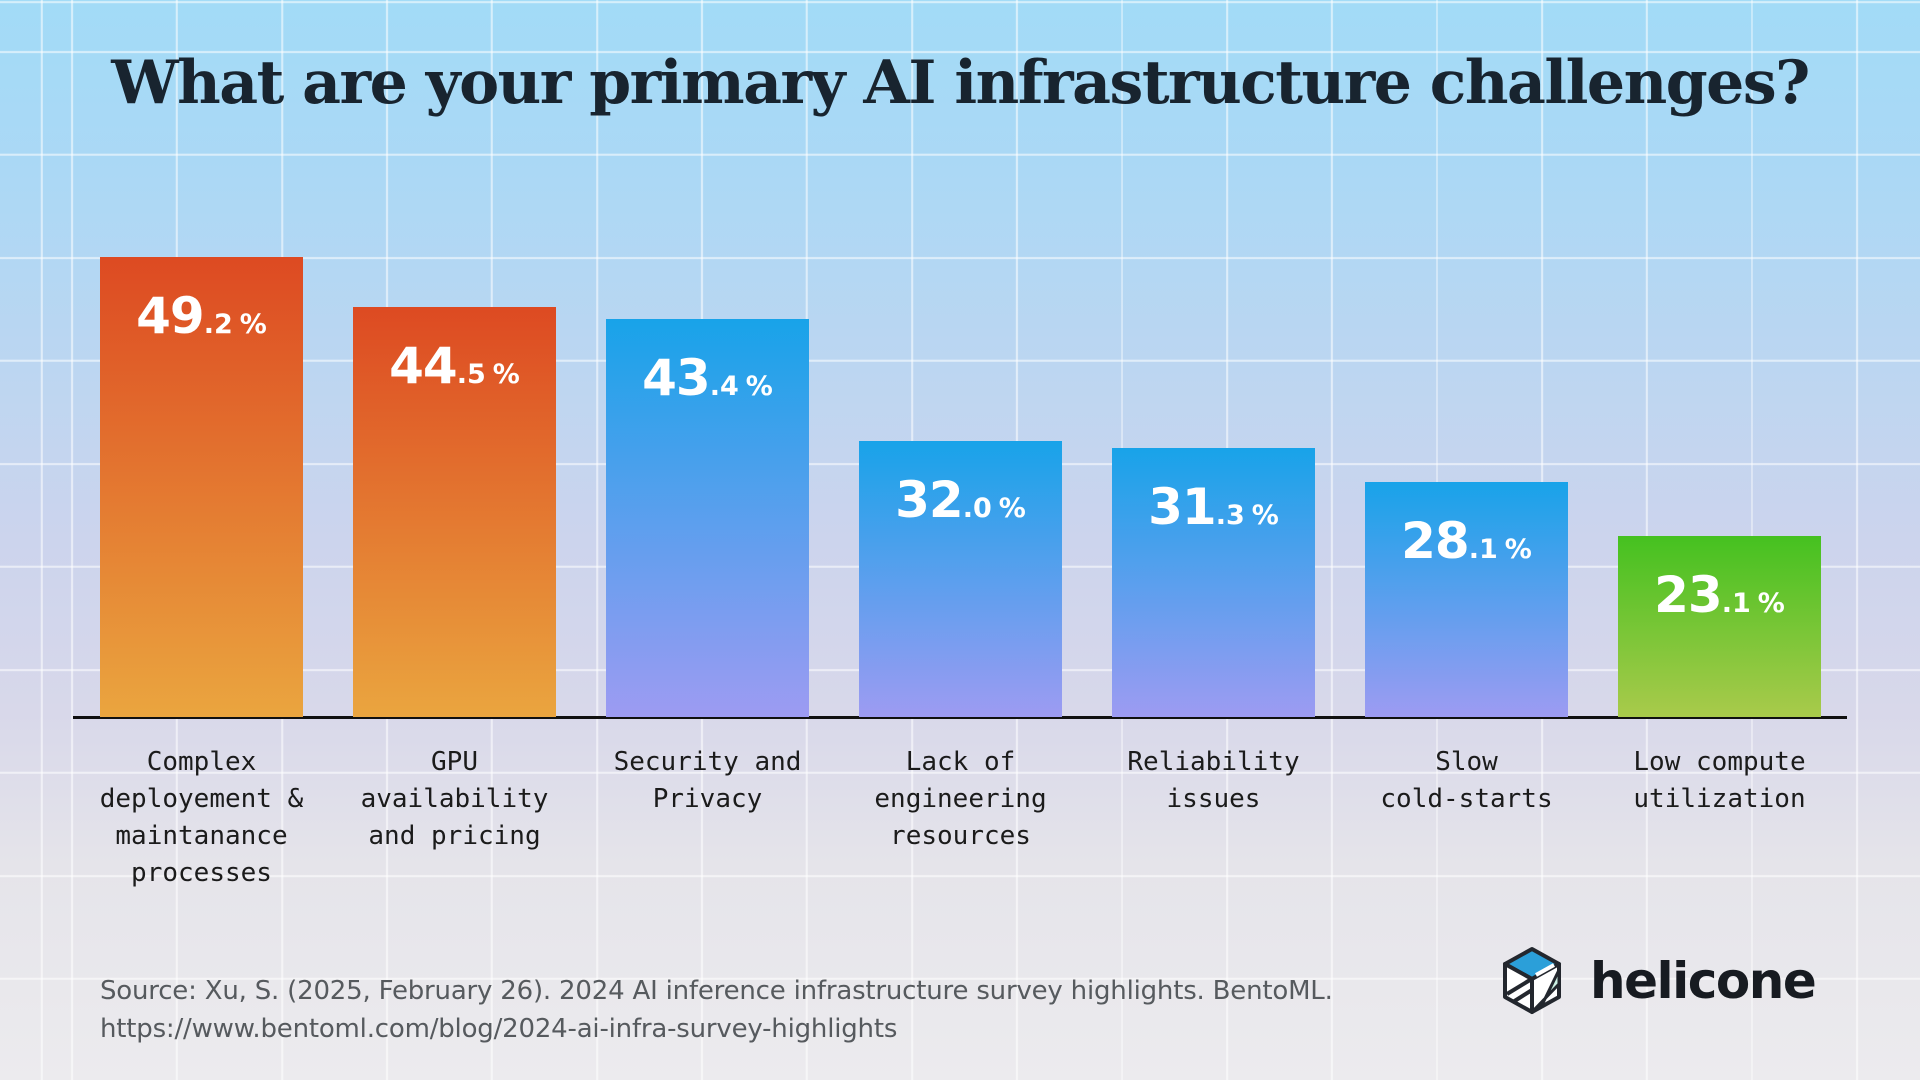 This screenshot has width=1920, height=1080. What do you see at coordinates (1466, 799) in the screenshot?
I see `category-label-line: cold-starts` at bounding box center [1466, 799].